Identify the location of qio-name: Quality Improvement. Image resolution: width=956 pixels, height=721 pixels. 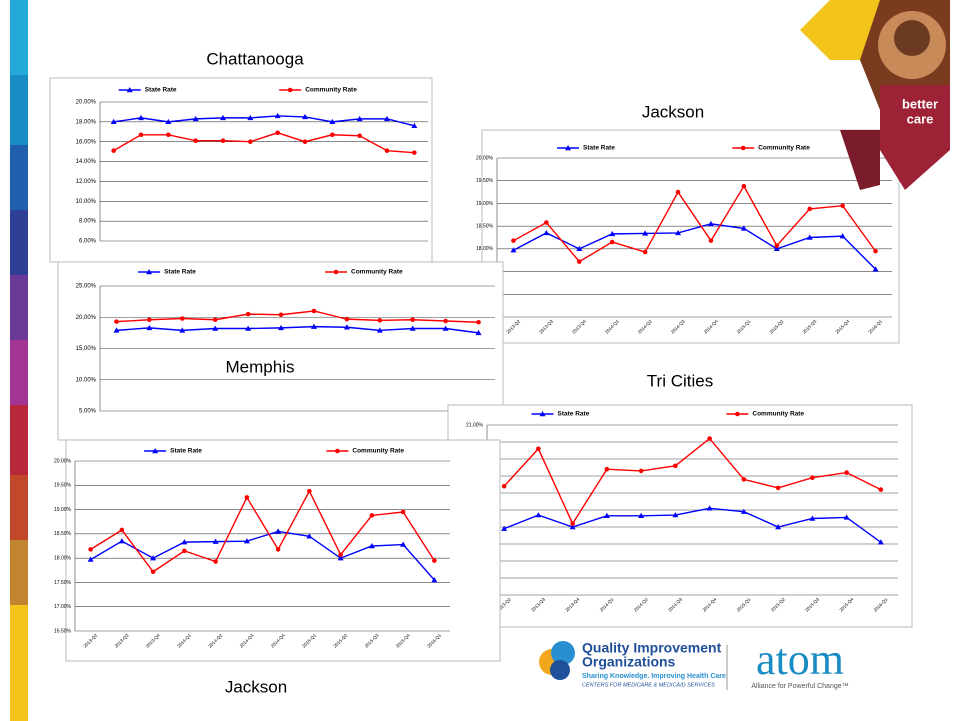
(652, 648).